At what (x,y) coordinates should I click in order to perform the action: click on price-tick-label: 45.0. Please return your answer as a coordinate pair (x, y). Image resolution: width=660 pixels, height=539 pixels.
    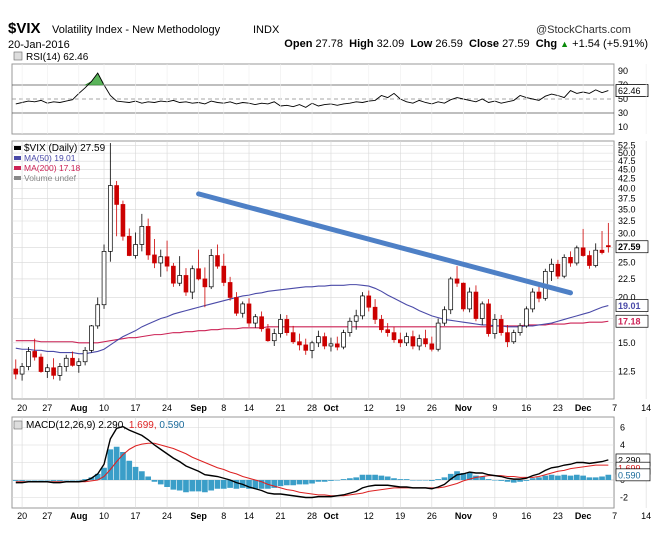
    Looking at the image, I should click on (627, 170).